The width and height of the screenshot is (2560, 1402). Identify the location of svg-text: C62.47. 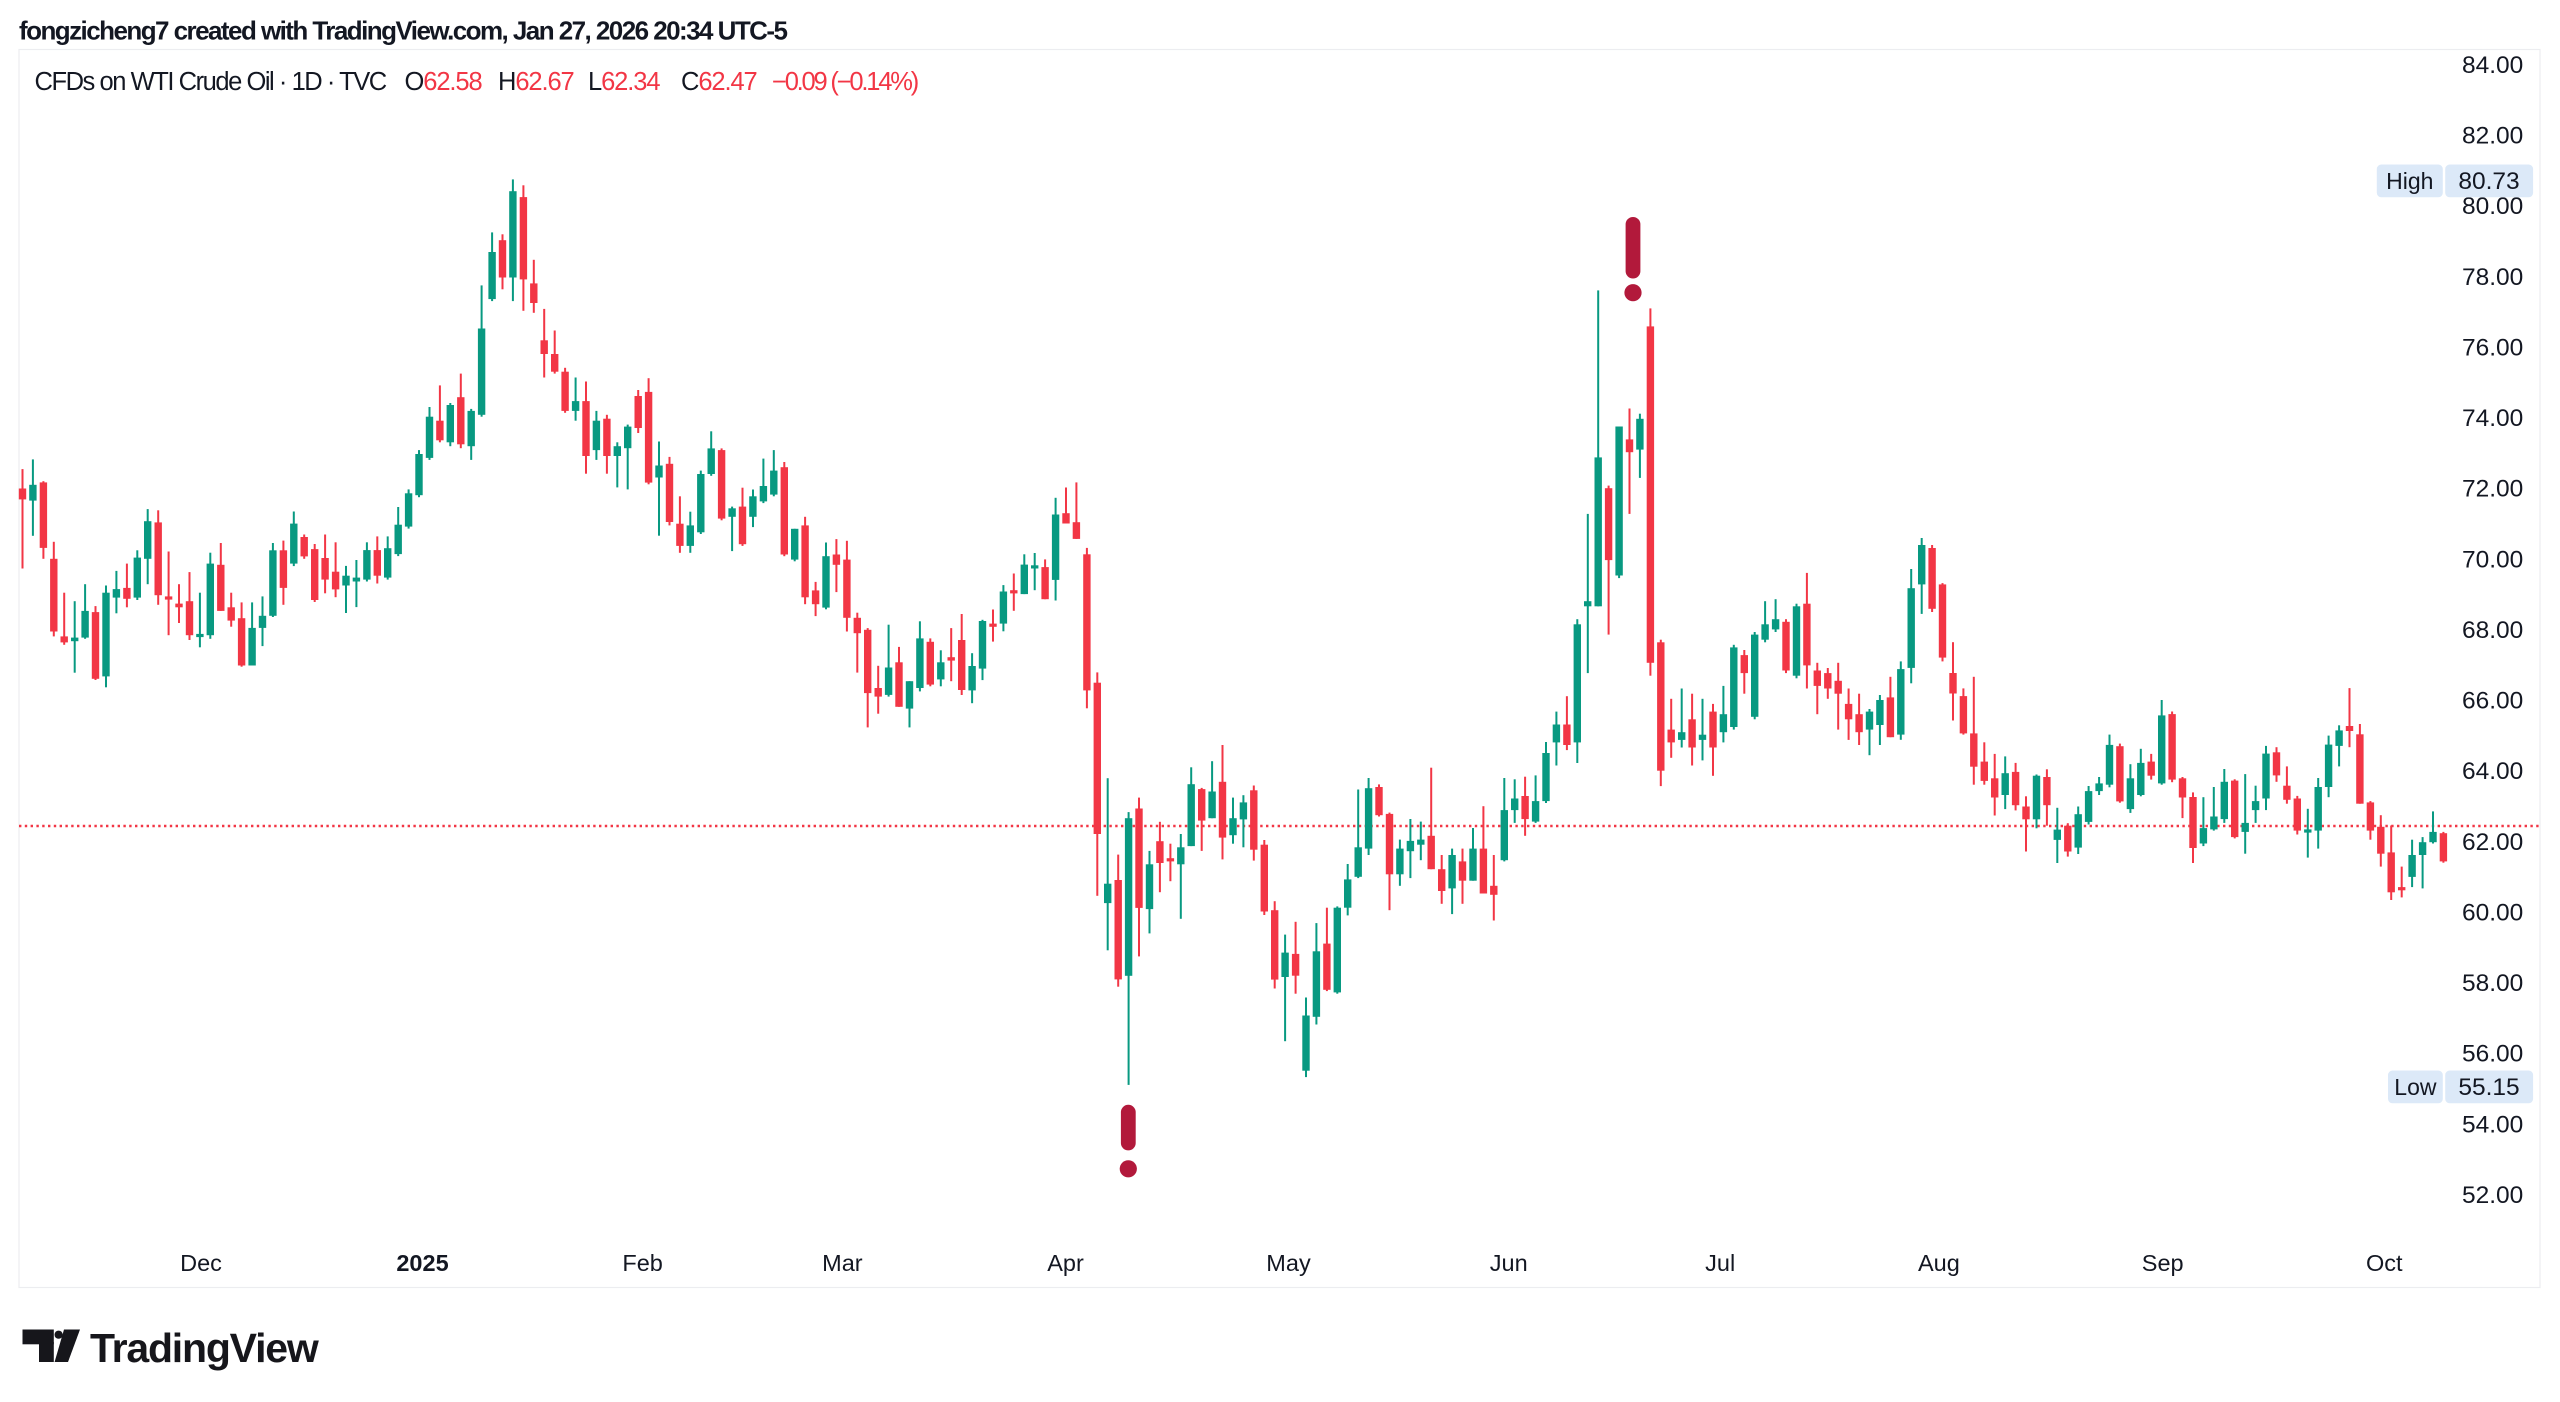
(719, 82).